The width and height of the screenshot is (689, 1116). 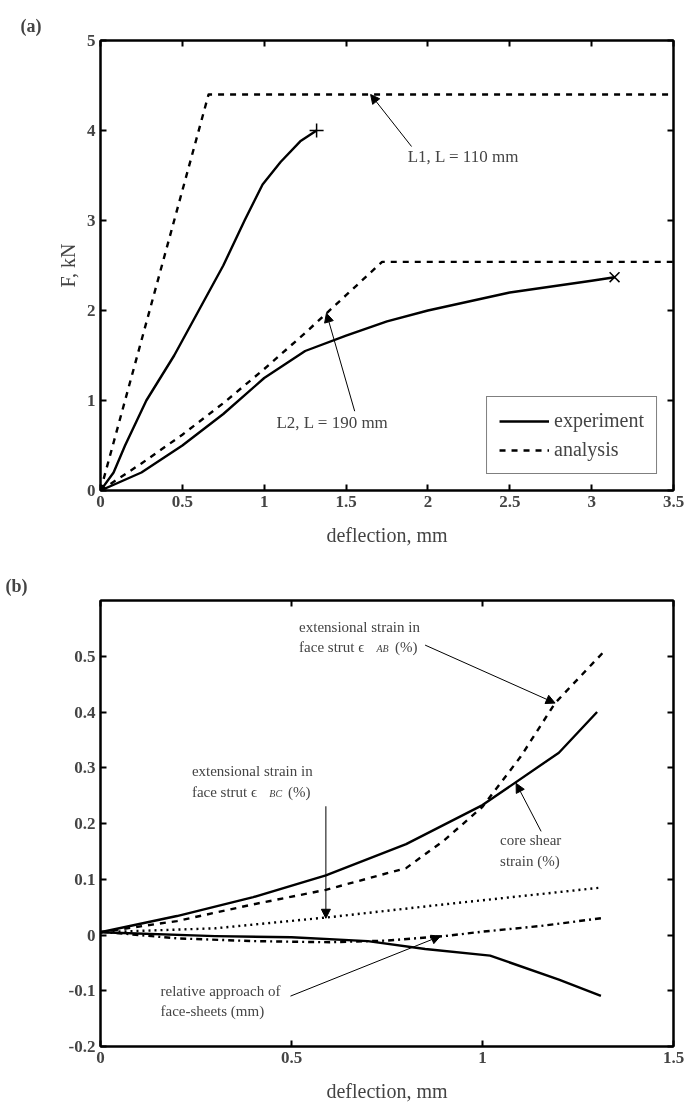 I want to click on x-tick-label: 3, so click(x=591, y=501).